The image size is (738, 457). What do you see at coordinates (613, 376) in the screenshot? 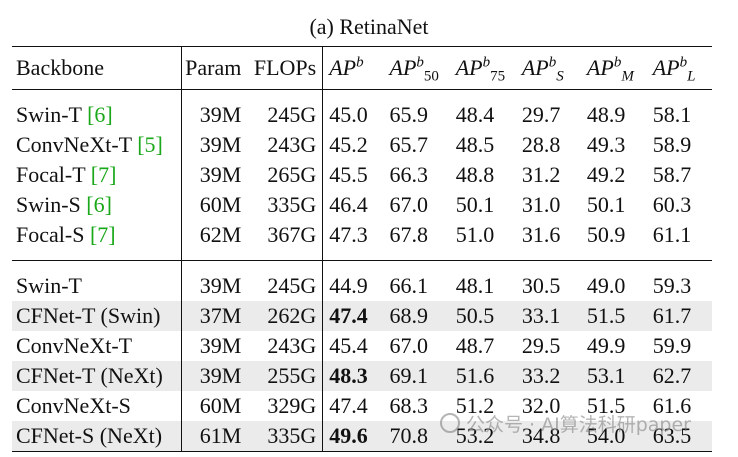
I see `apm-cell: 53.1` at bounding box center [613, 376].